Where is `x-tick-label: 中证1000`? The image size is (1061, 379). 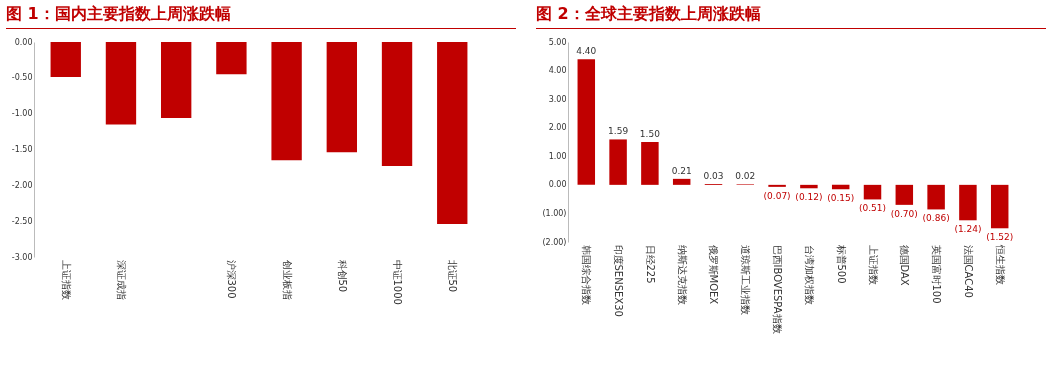
x-tick-label: 中证1000 is located at coordinates (398, 282).